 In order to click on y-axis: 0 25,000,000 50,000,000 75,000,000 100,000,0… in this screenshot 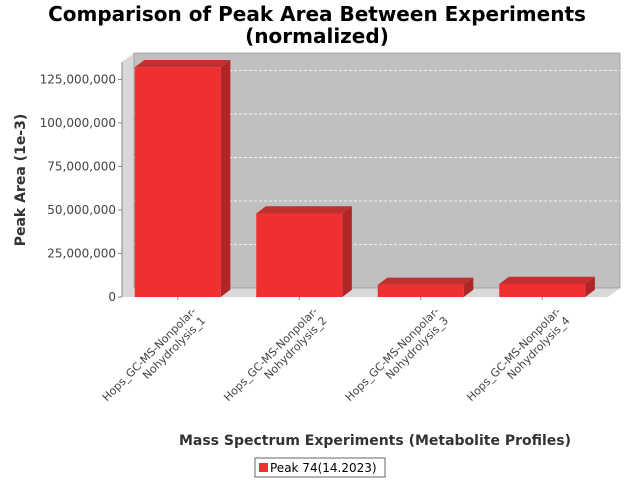, I will do `click(81, 183)`.